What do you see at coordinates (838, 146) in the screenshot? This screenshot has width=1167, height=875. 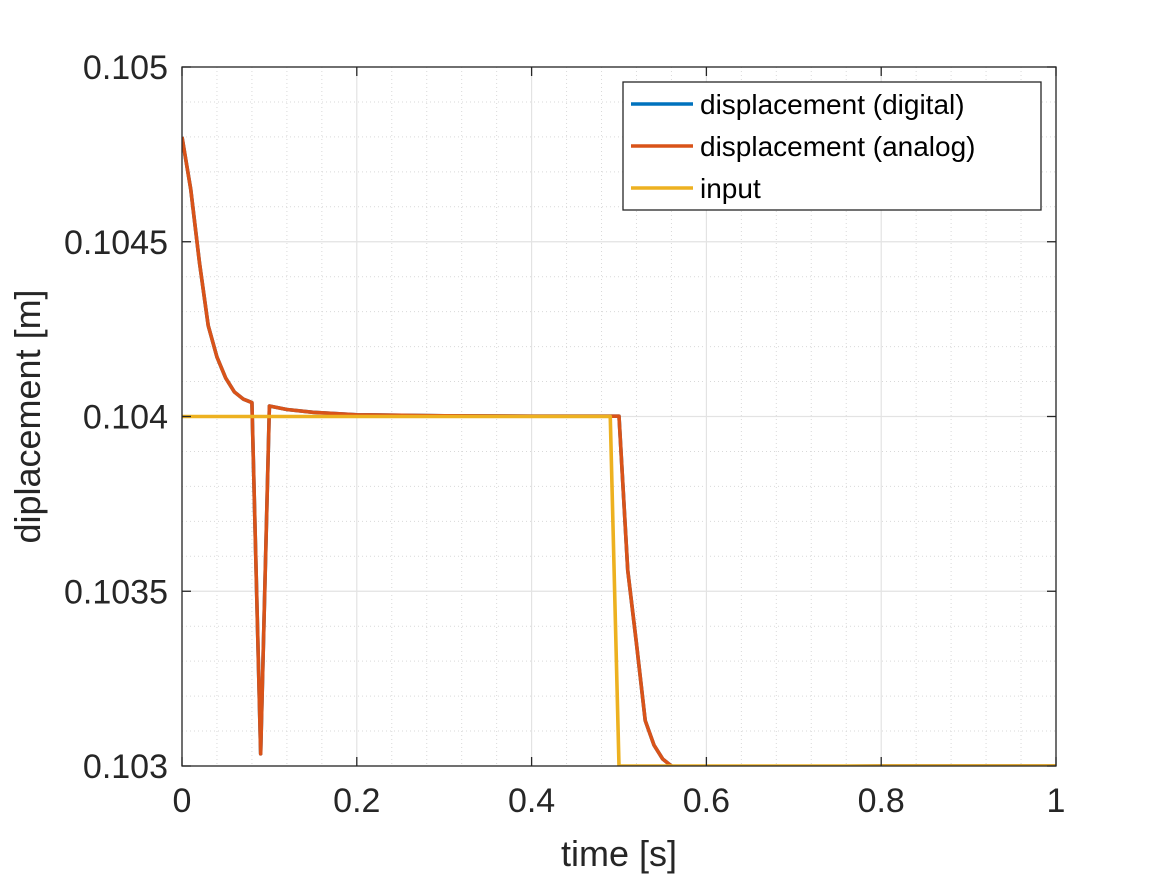 I see `legend-label: displacement (analog)` at bounding box center [838, 146].